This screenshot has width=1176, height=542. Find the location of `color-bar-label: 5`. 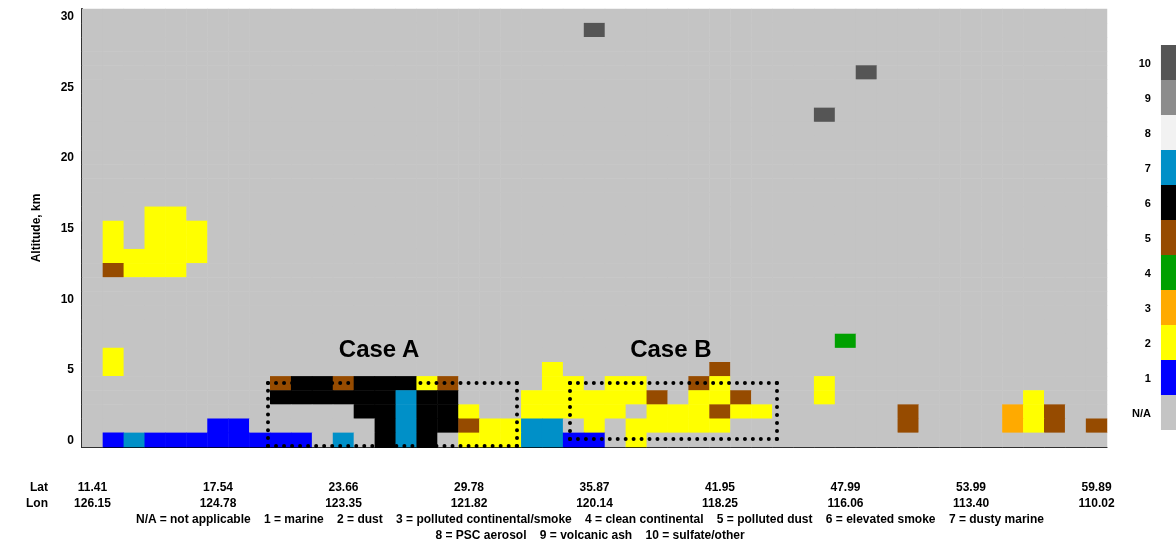

color-bar-label: 5 is located at coordinates (1147, 237).